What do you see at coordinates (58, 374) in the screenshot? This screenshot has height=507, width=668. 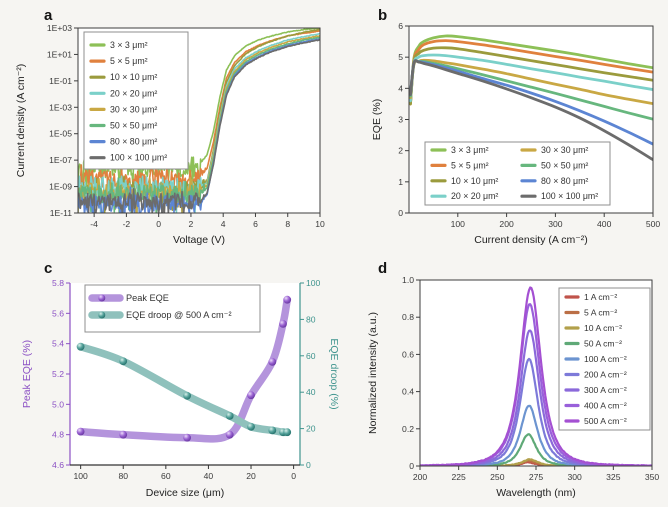 I see `y-tick-label: 5.2` at bounding box center [58, 374].